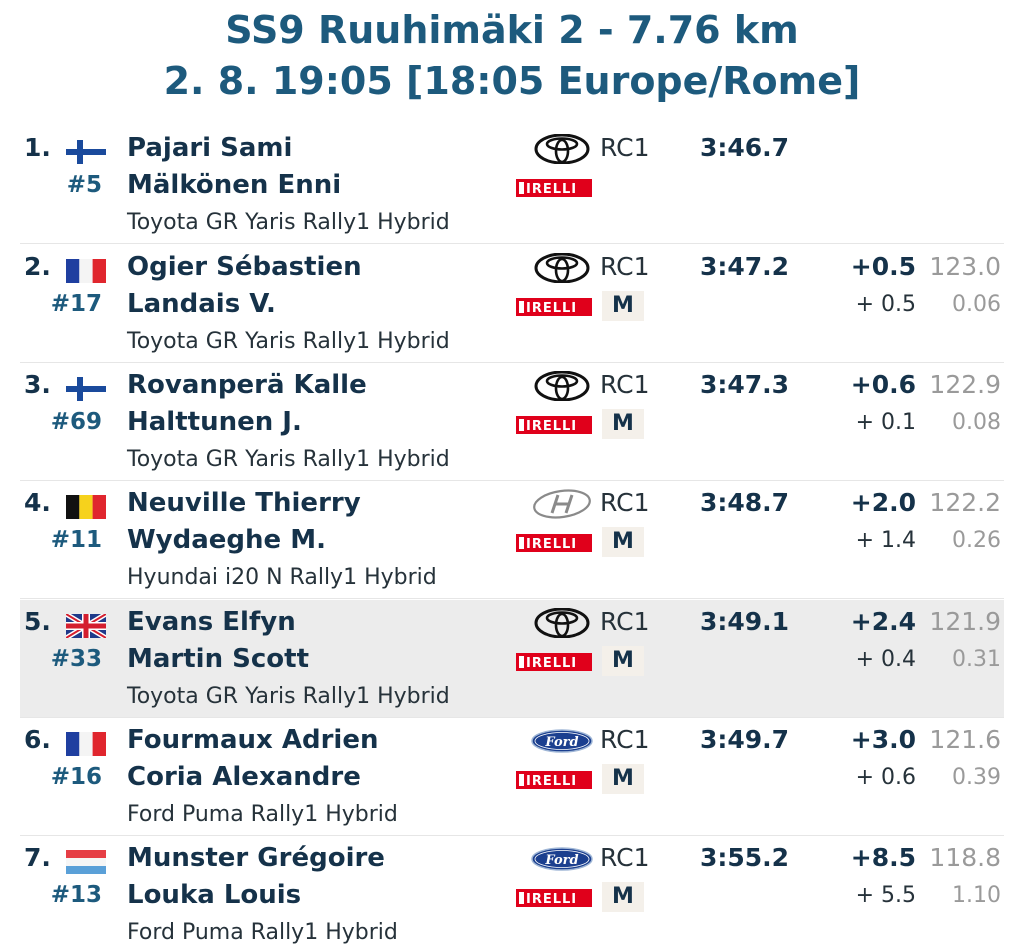 Image resolution: width=1024 pixels, height=948 pixels. What do you see at coordinates (885, 422) in the screenshot?
I see `gap-to-previous: + 0.1` at bounding box center [885, 422].